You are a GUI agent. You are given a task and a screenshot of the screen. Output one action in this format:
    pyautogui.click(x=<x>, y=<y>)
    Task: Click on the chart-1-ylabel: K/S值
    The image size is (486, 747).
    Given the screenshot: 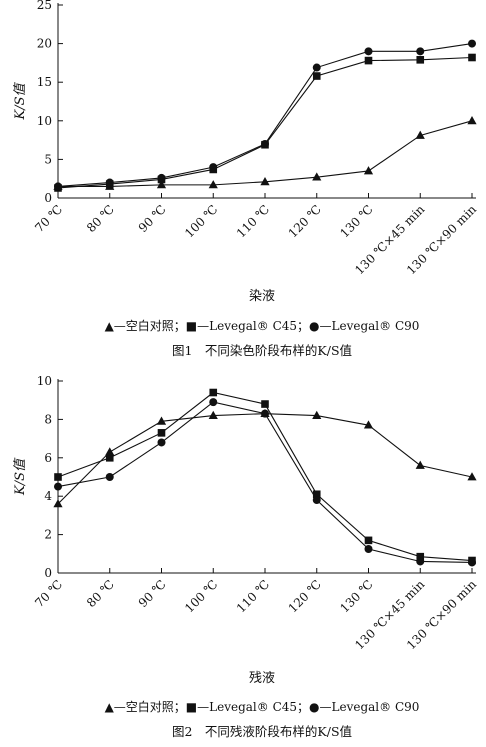 What is the action you would take?
    pyautogui.click(x=20, y=101)
    